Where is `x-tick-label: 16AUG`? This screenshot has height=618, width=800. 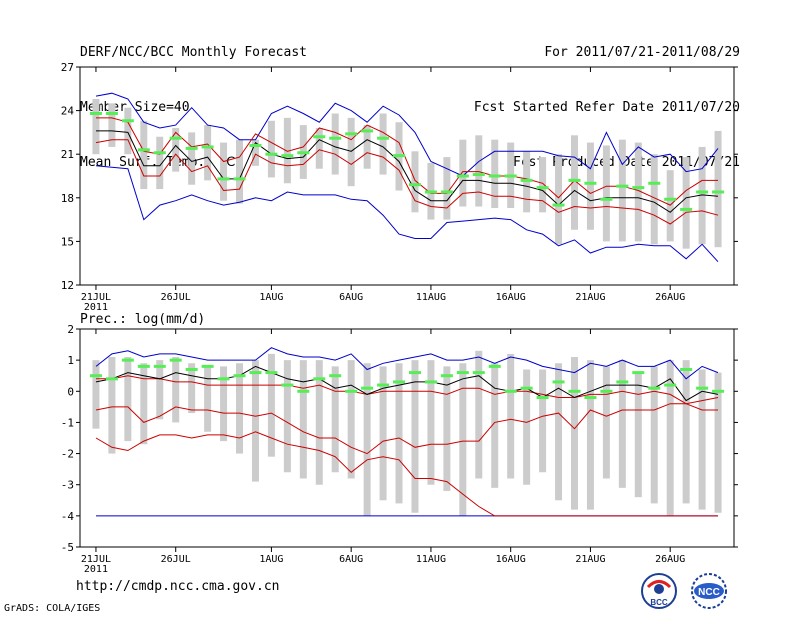 x-tick-label: 16AUG is located at coordinates (511, 559).